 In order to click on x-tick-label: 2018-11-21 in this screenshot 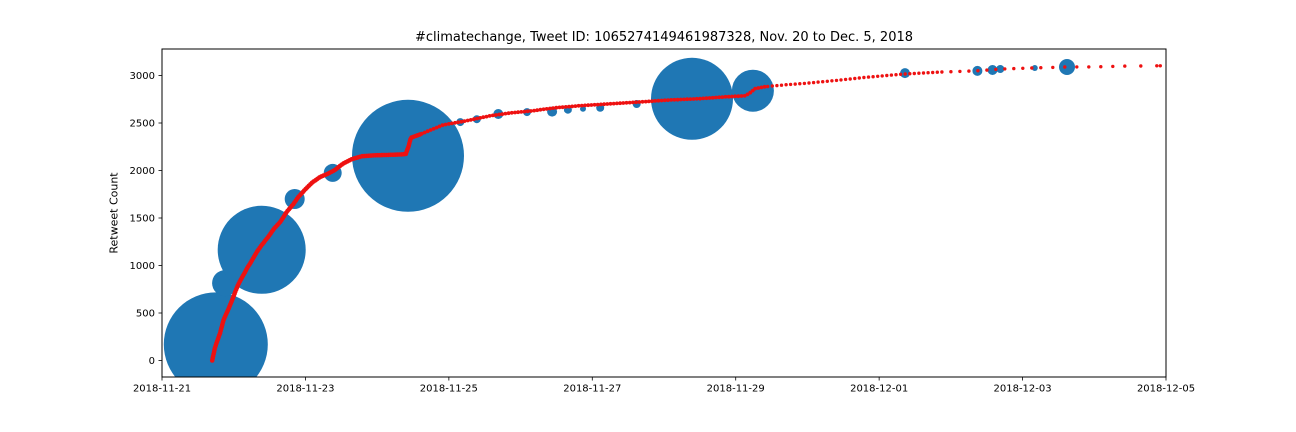, I will do `click(162, 389)`.